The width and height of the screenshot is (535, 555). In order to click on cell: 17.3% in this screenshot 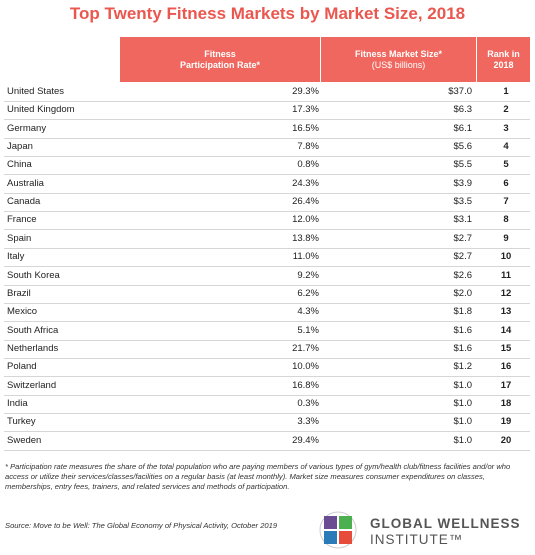, I will do `click(305, 110)`.